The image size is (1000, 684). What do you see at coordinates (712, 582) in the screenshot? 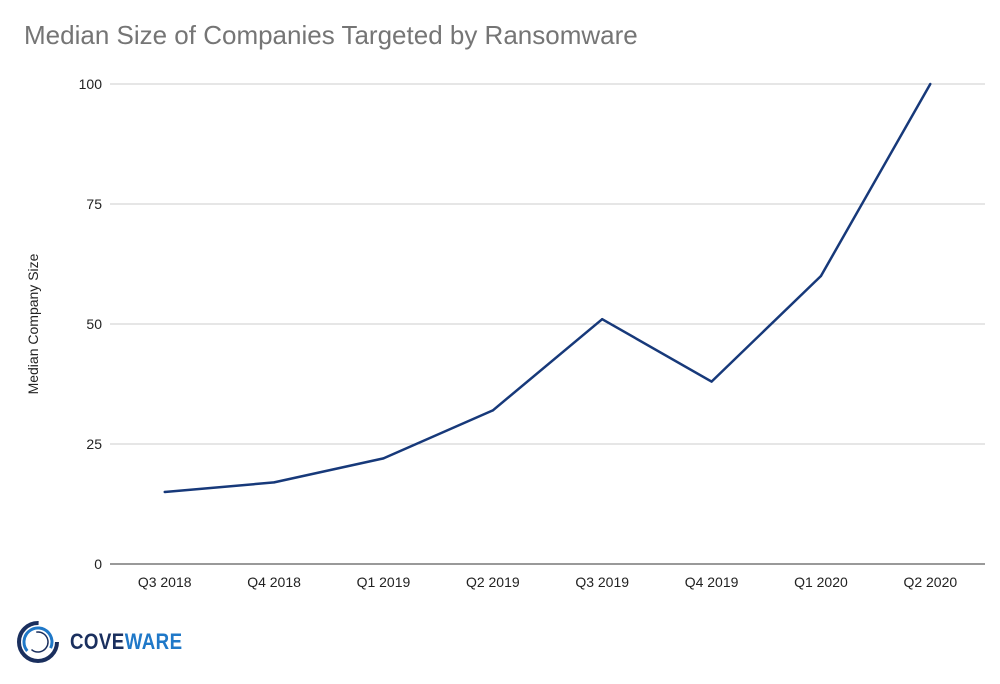
I see `x-tick-label: Q4 2019` at bounding box center [712, 582].